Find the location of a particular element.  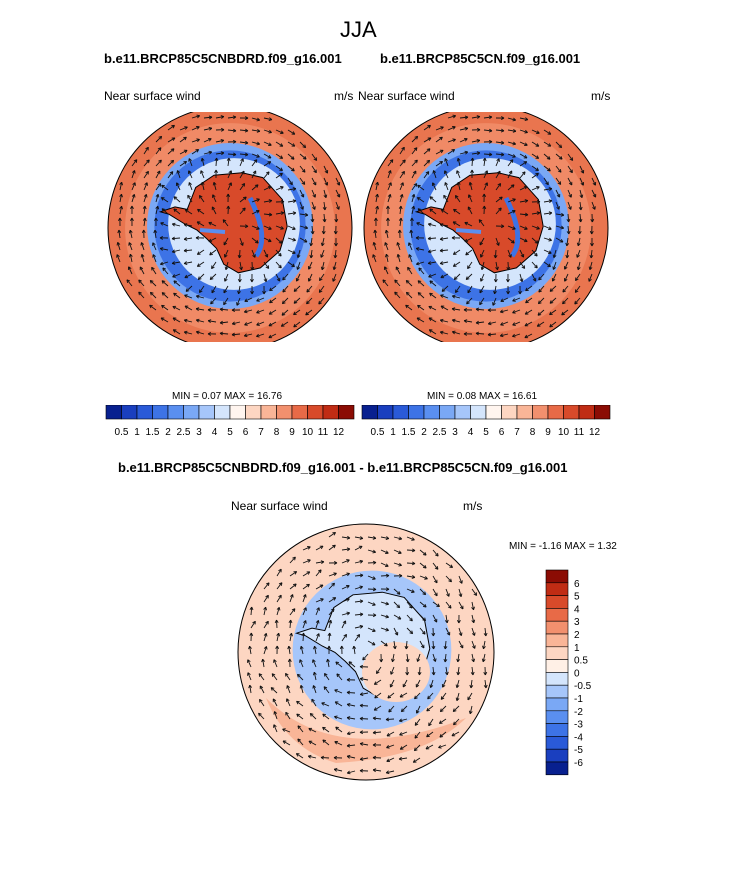

colorbar-tick-label: 7 is located at coordinates (517, 432).